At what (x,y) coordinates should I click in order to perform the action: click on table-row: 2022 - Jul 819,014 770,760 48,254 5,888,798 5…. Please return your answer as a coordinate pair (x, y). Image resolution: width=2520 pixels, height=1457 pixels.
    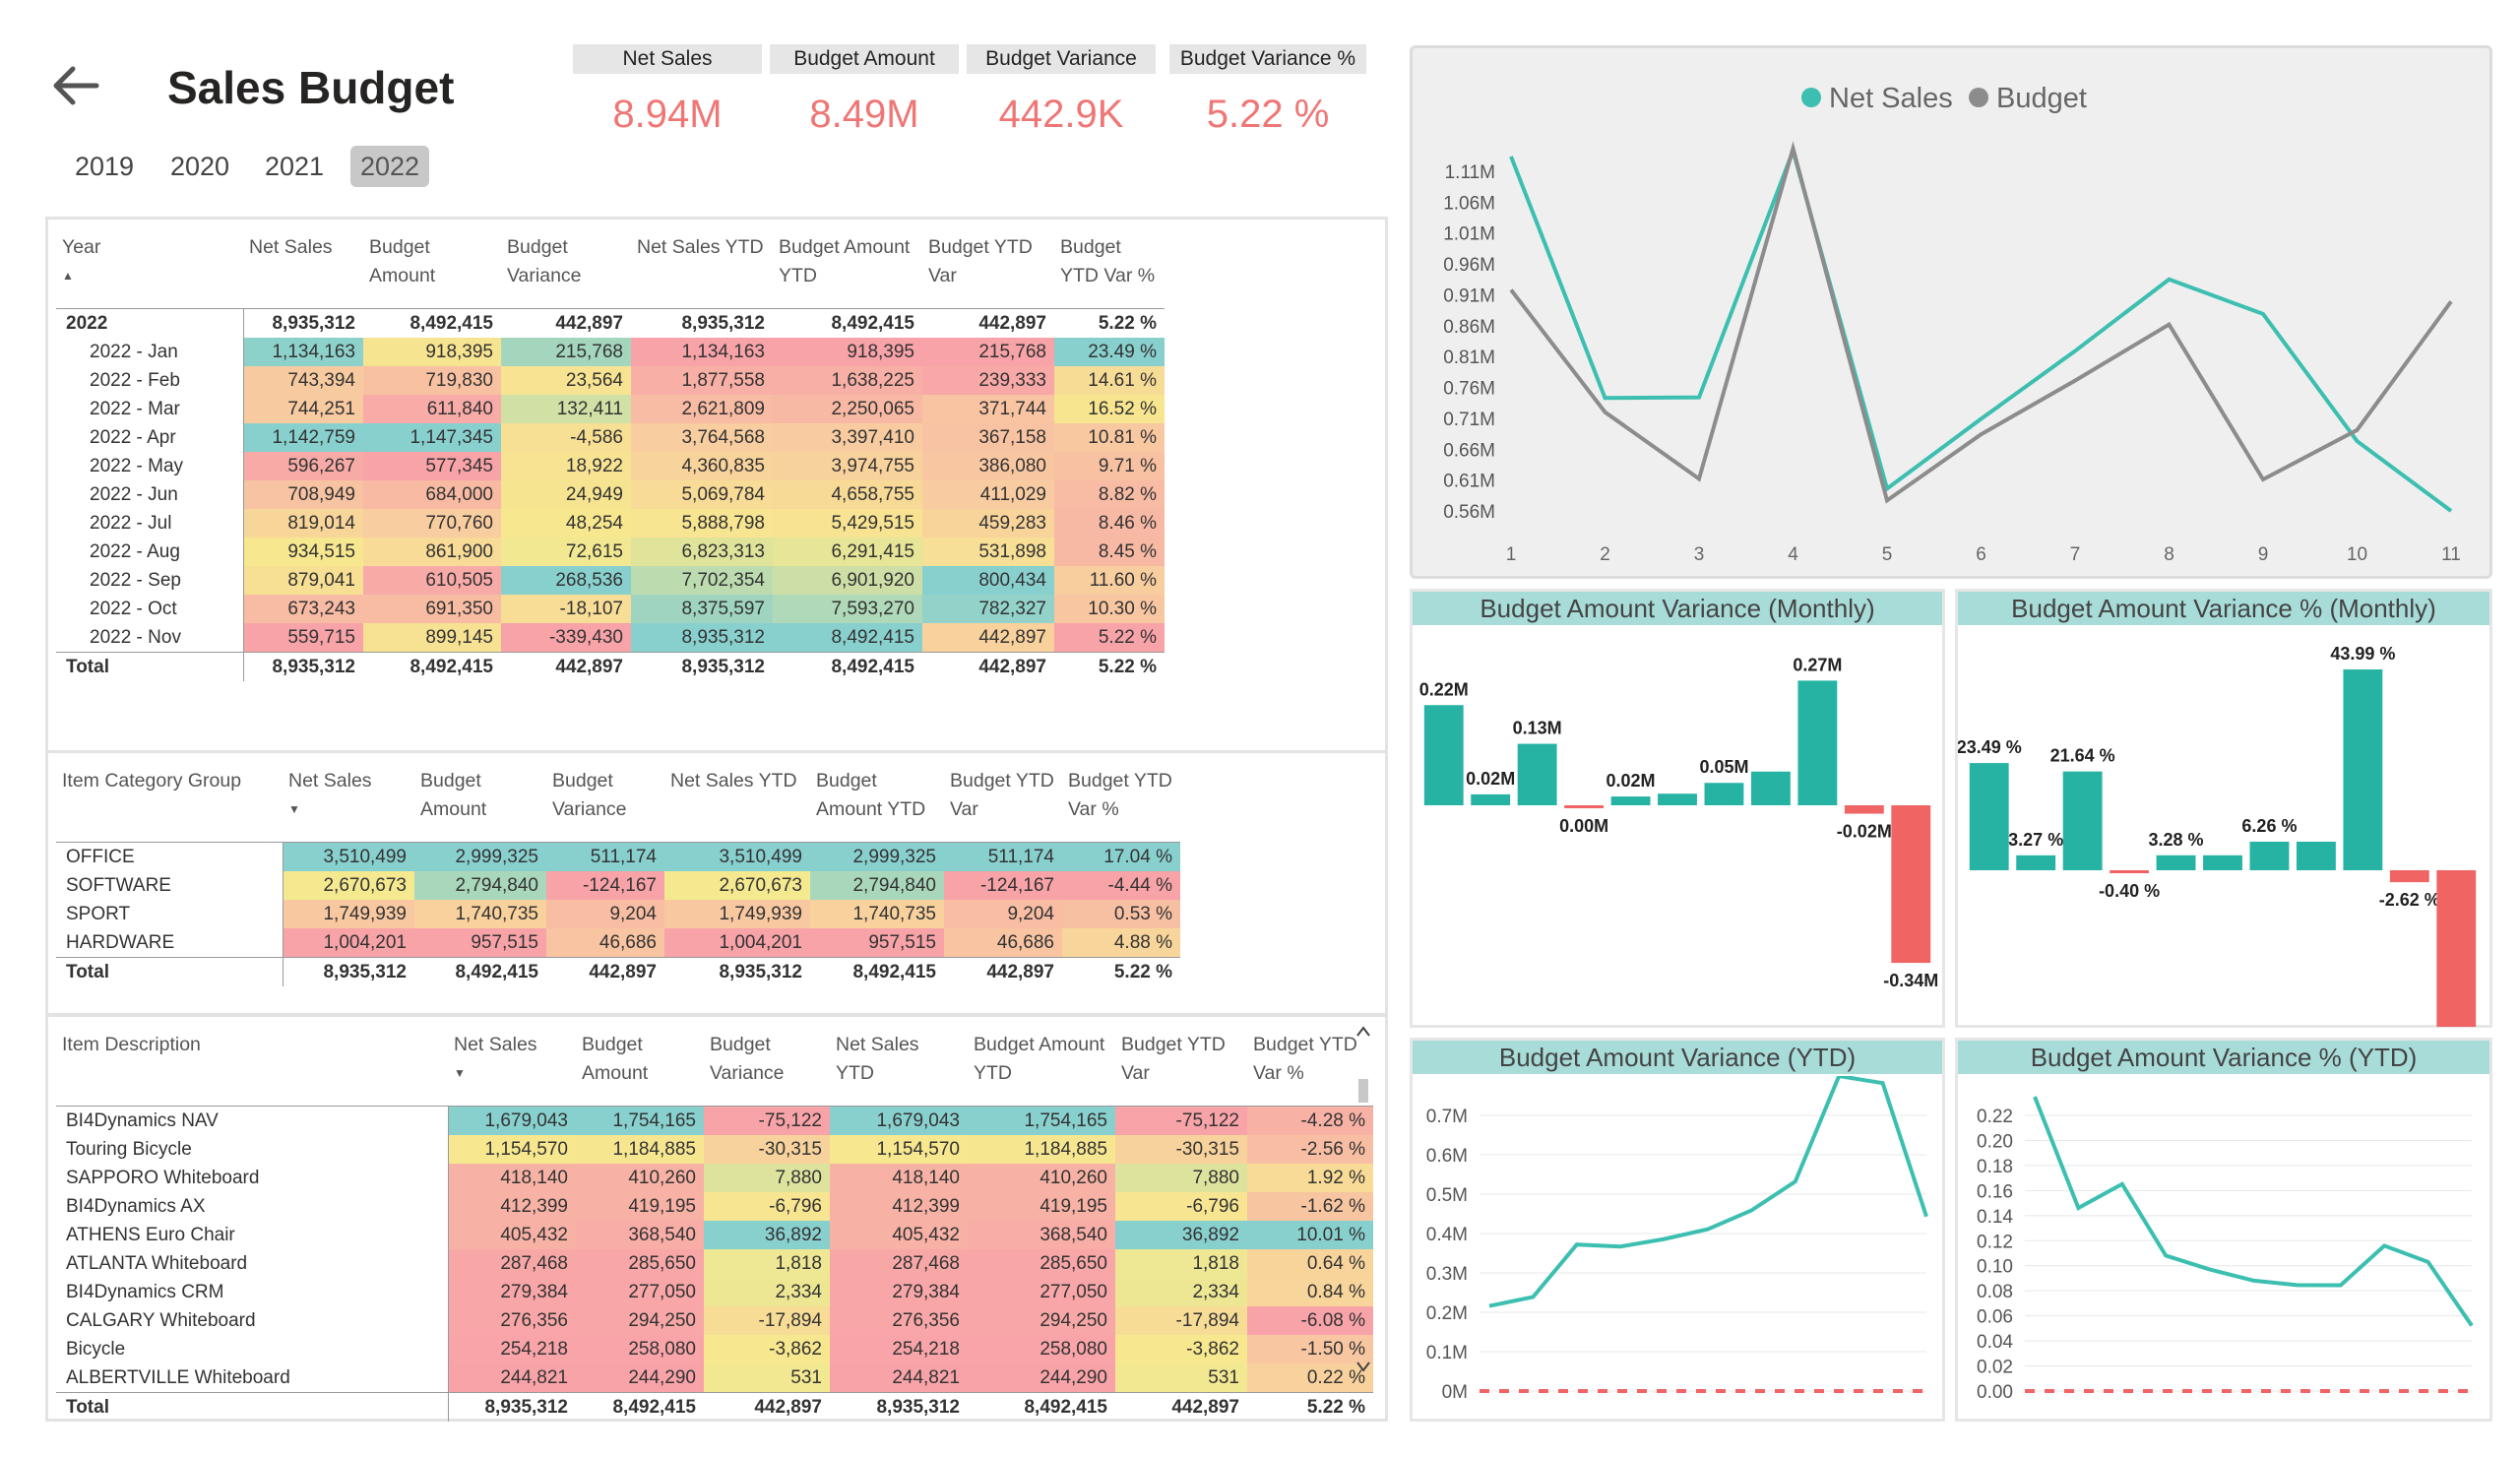
    Looking at the image, I should click on (610, 523).